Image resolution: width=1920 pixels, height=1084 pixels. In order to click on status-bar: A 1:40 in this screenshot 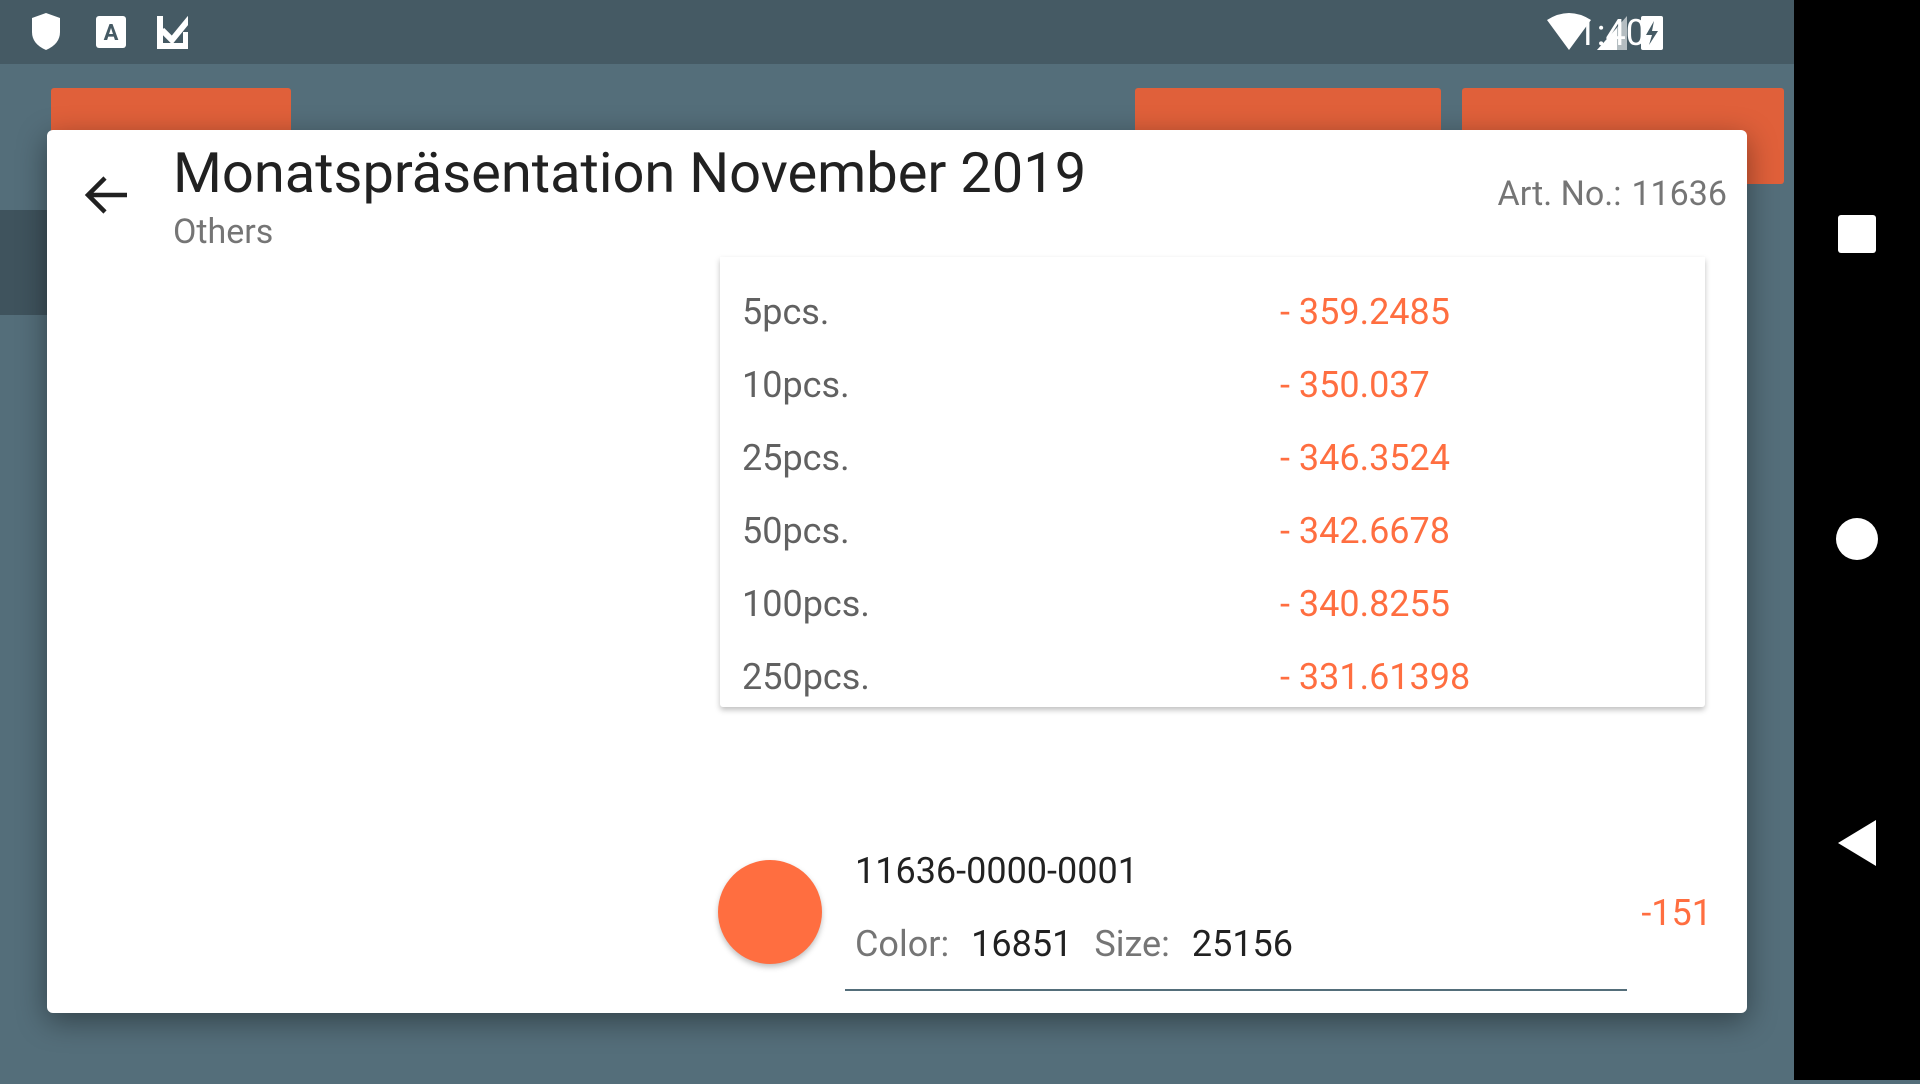, I will do `click(897, 32)`.